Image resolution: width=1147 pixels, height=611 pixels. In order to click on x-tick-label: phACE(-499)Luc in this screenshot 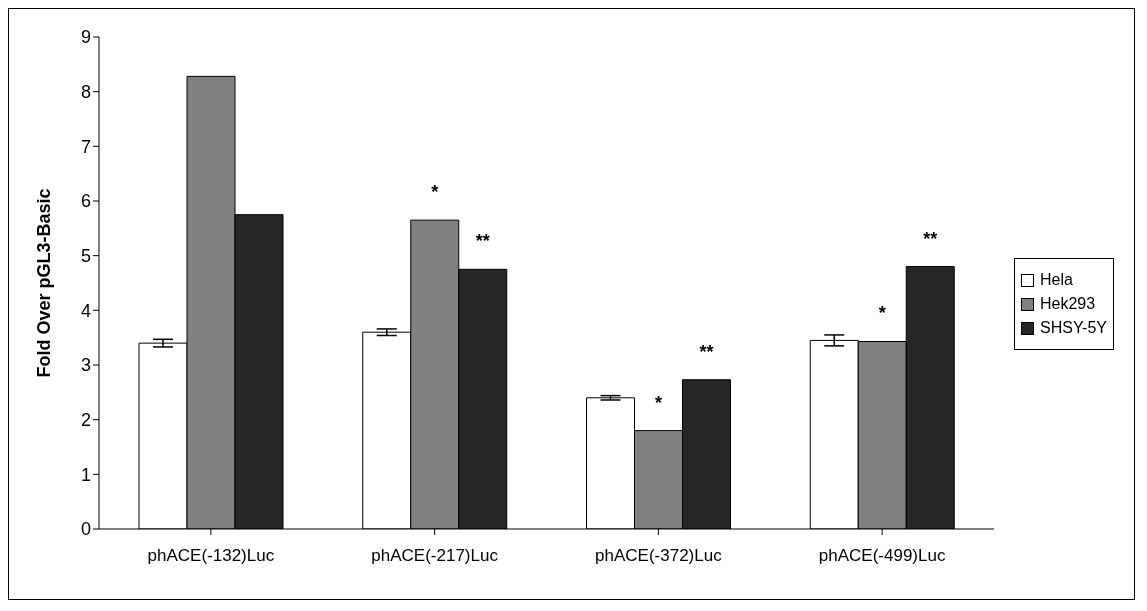, I will do `click(882, 556)`.